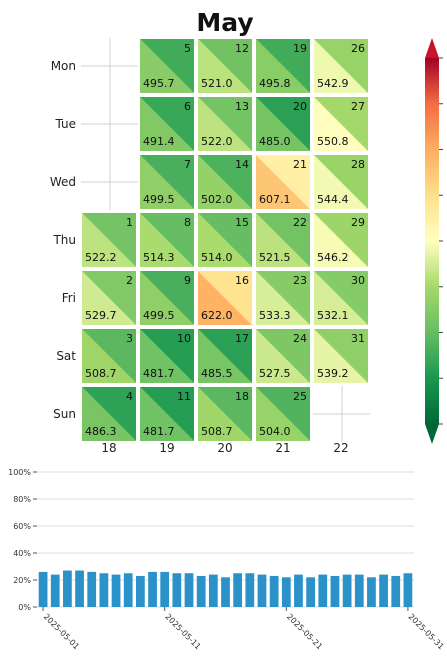 The width and height of the screenshot is (447, 657). What do you see at coordinates (283, 356) in the screenshot?
I see `heatmap-cell: 24 527.5` at bounding box center [283, 356].